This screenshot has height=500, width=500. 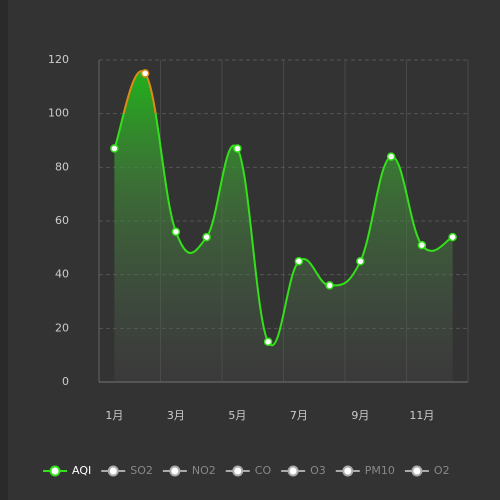 I want to click on y-tick-label: 20, so click(x=62, y=327).